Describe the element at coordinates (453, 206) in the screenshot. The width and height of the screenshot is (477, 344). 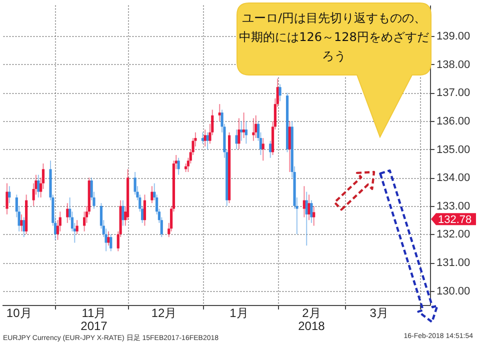
I see `y-tick-label: 133.00` at that location.